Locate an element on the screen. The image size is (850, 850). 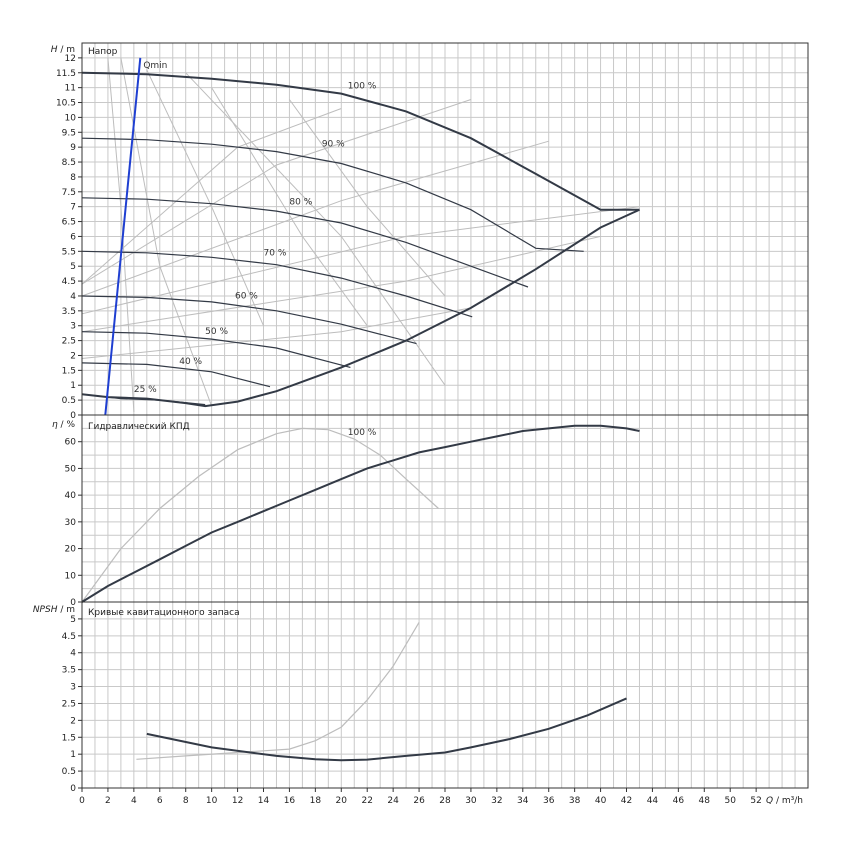
x-tick-label: 10 is located at coordinates (212, 801).